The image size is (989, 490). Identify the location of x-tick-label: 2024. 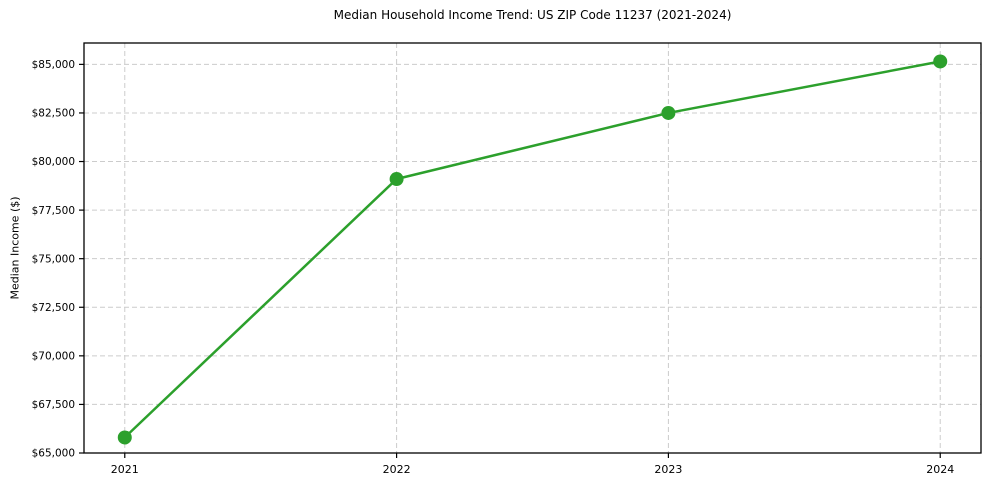
(940, 469).